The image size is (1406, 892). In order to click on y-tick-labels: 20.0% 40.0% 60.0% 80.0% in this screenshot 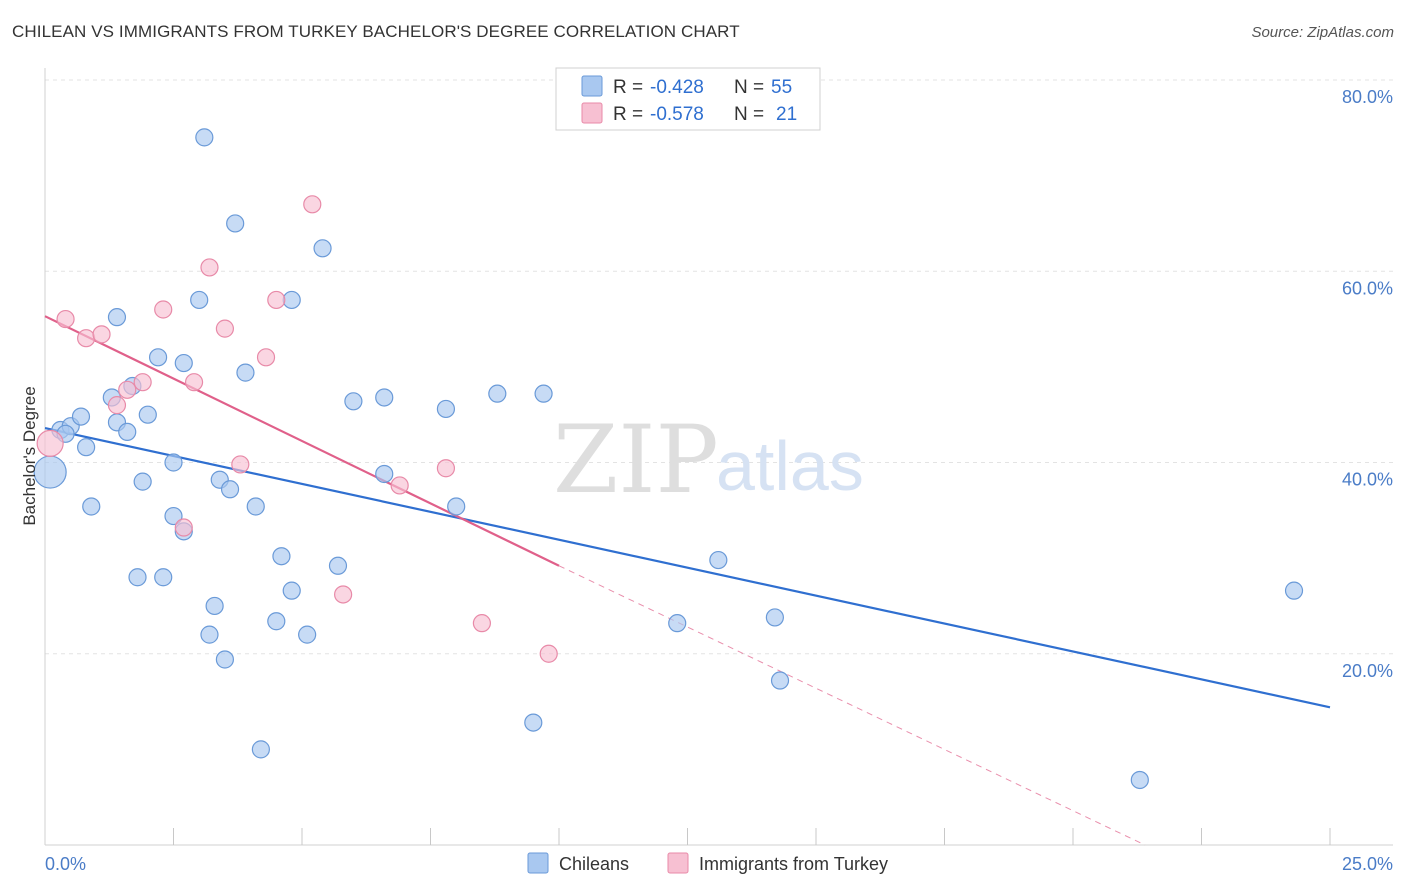, I will do `click(1367, 384)`.